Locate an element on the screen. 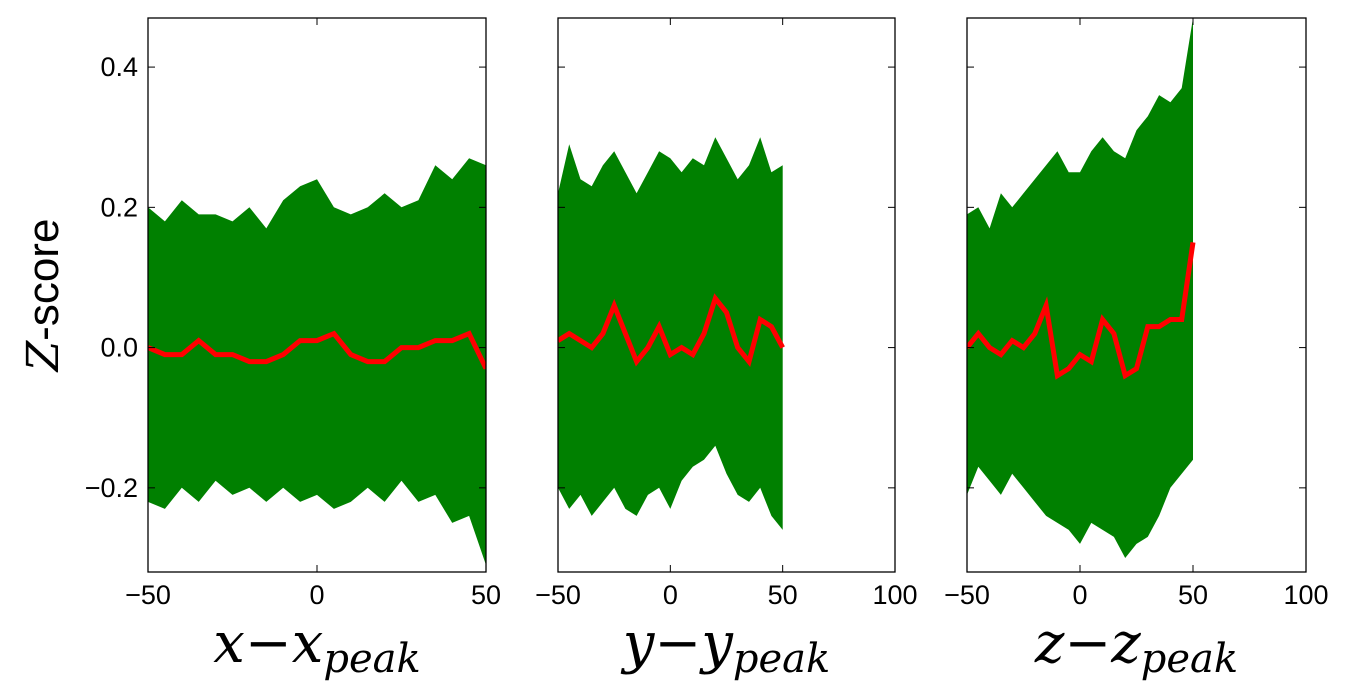 The image size is (1350, 700). x-axis-label-main: z−z is located at coordinates (1087, 643).